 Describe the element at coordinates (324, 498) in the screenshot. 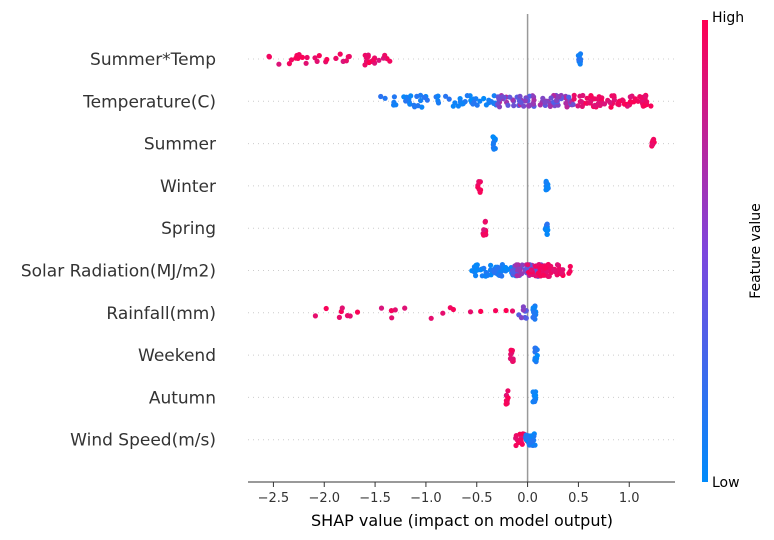

I see `x-tick-label: −2.0` at that location.